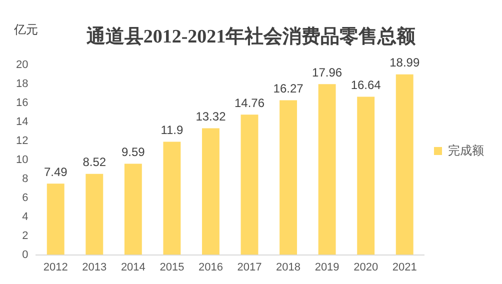 The image size is (502, 284). Describe the element at coordinates (288, 89) in the screenshot. I see `data-label: 16.27` at that location.